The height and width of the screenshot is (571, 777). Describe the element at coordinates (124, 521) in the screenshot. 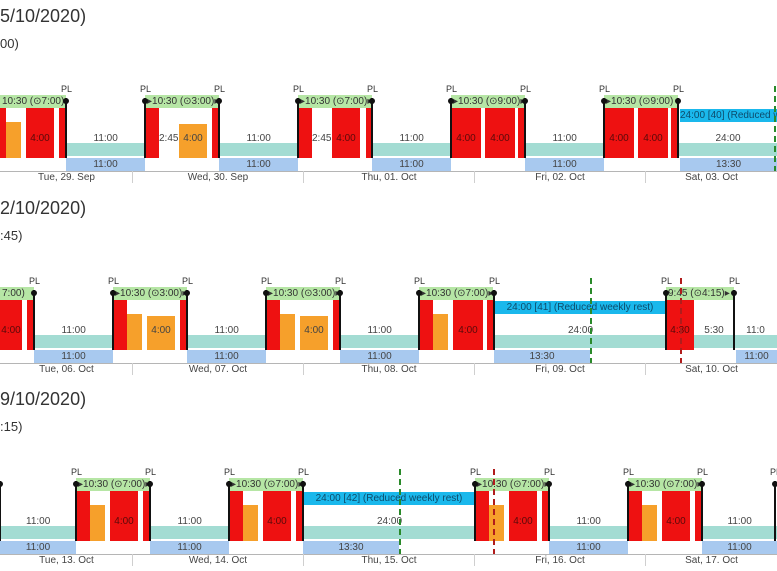

I see `driving-duration-label: 4:00` at that location.